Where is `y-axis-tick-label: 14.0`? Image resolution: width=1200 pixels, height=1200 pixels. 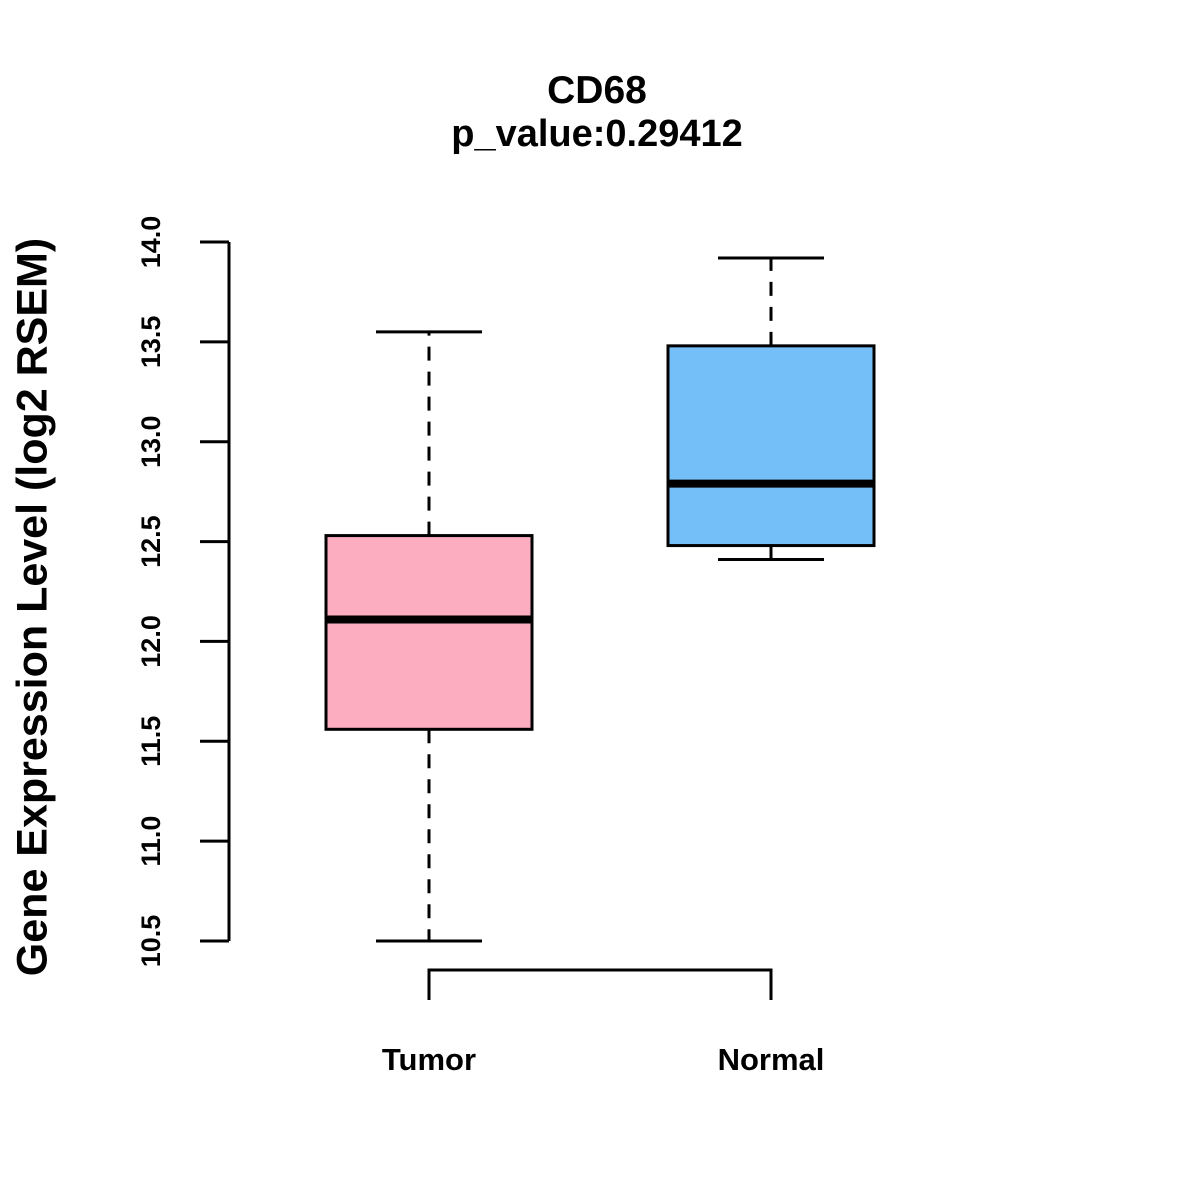
y-axis-tick-label: 14.0 is located at coordinates (151, 242).